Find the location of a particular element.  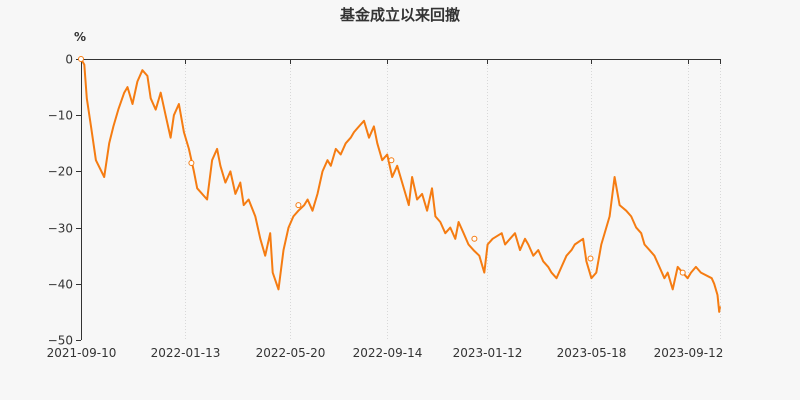

x-tick-label: 2022-09-14 is located at coordinates (388, 353).